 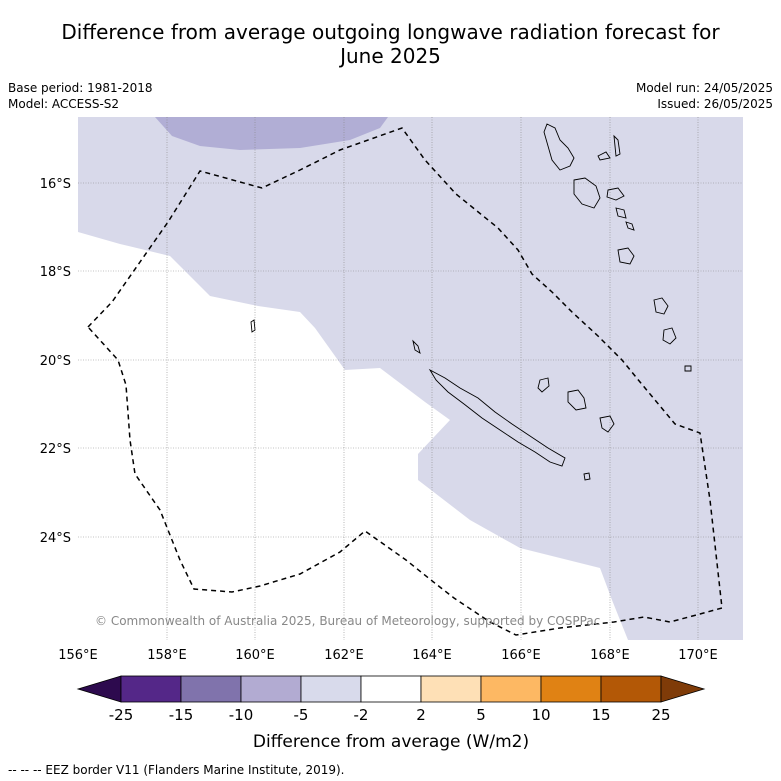 I want to click on colorbar-tick-label: -15, so click(x=181, y=715).